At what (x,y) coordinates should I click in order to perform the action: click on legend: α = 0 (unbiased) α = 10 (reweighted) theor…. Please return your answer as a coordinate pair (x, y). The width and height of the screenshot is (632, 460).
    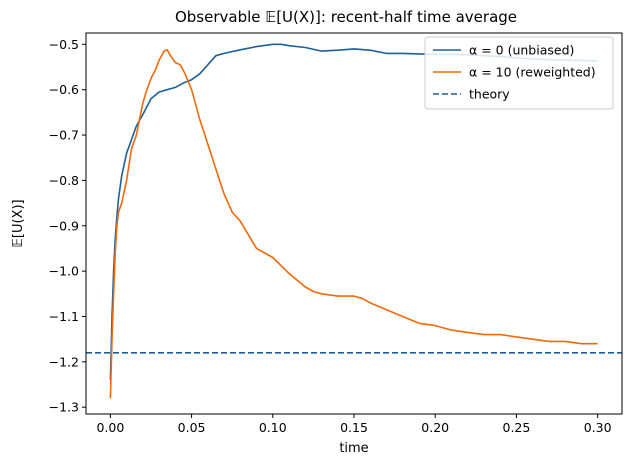
    Looking at the image, I should click on (519, 73).